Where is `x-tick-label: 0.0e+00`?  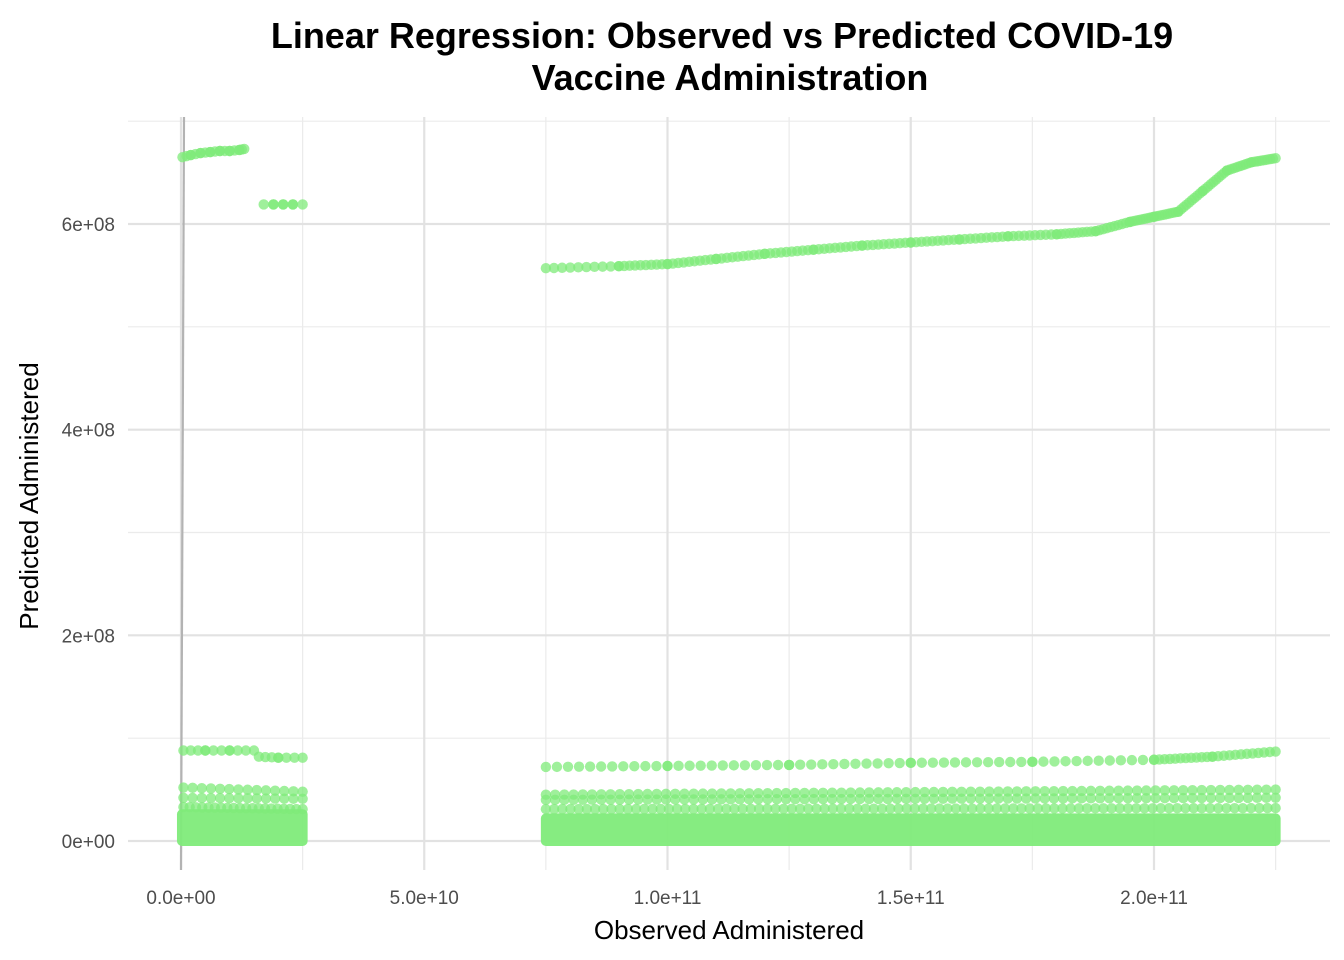
x-tick-label: 0.0e+00 is located at coordinates (180, 898).